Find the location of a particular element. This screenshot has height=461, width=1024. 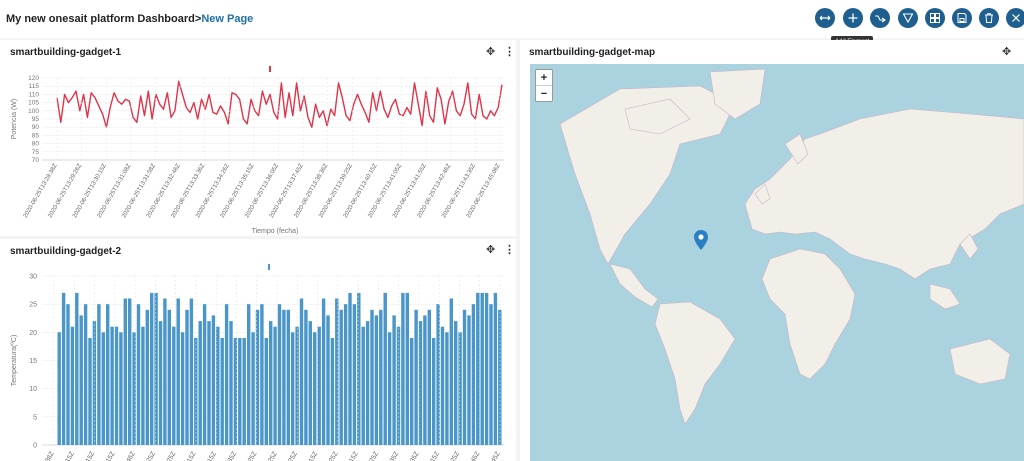

filter-button is located at coordinates (908, 18).